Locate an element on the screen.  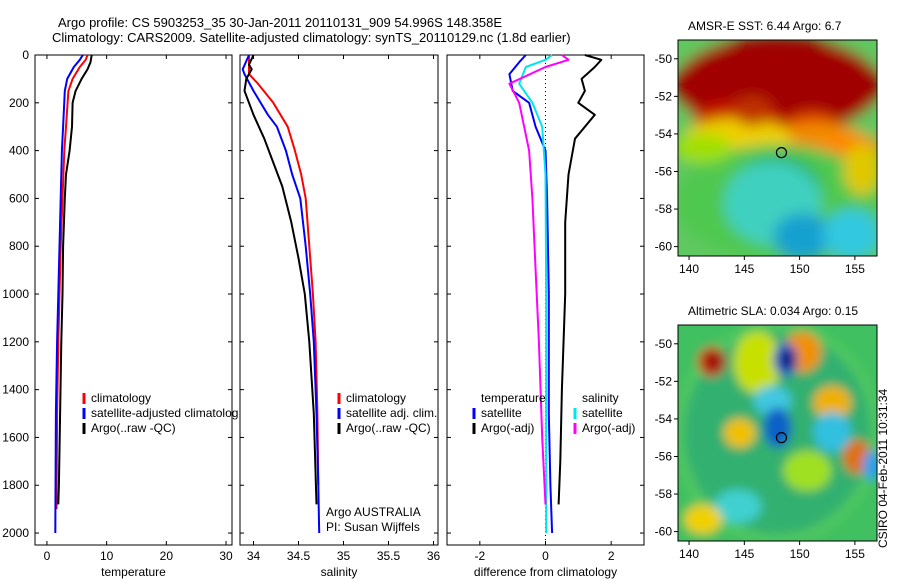
x-tick-label: 35 is located at coordinates (344, 556).